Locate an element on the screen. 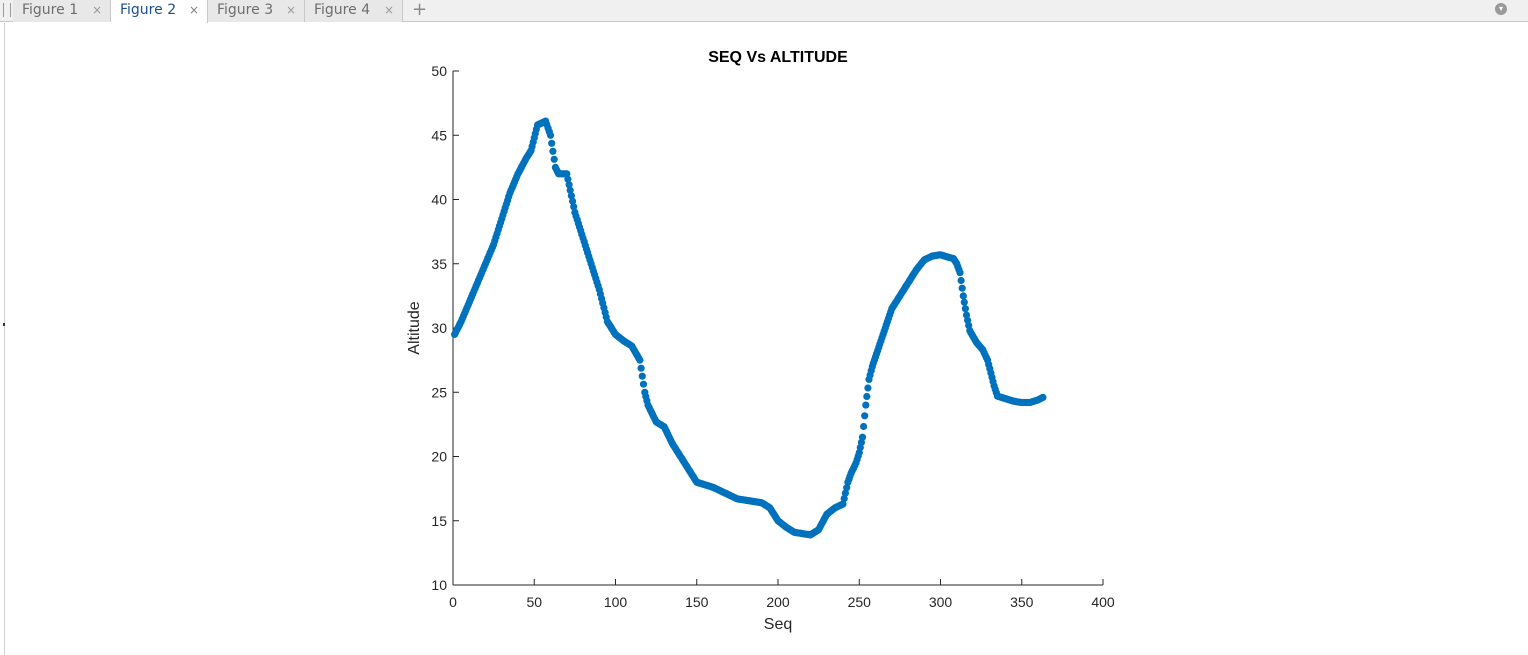 The height and width of the screenshot is (655, 1528). x-tick-label: 350 is located at coordinates (1022, 602).